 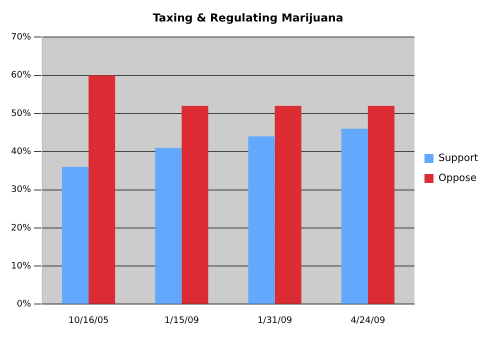 I want to click on legend-label: Oppose, so click(x=457, y=178).